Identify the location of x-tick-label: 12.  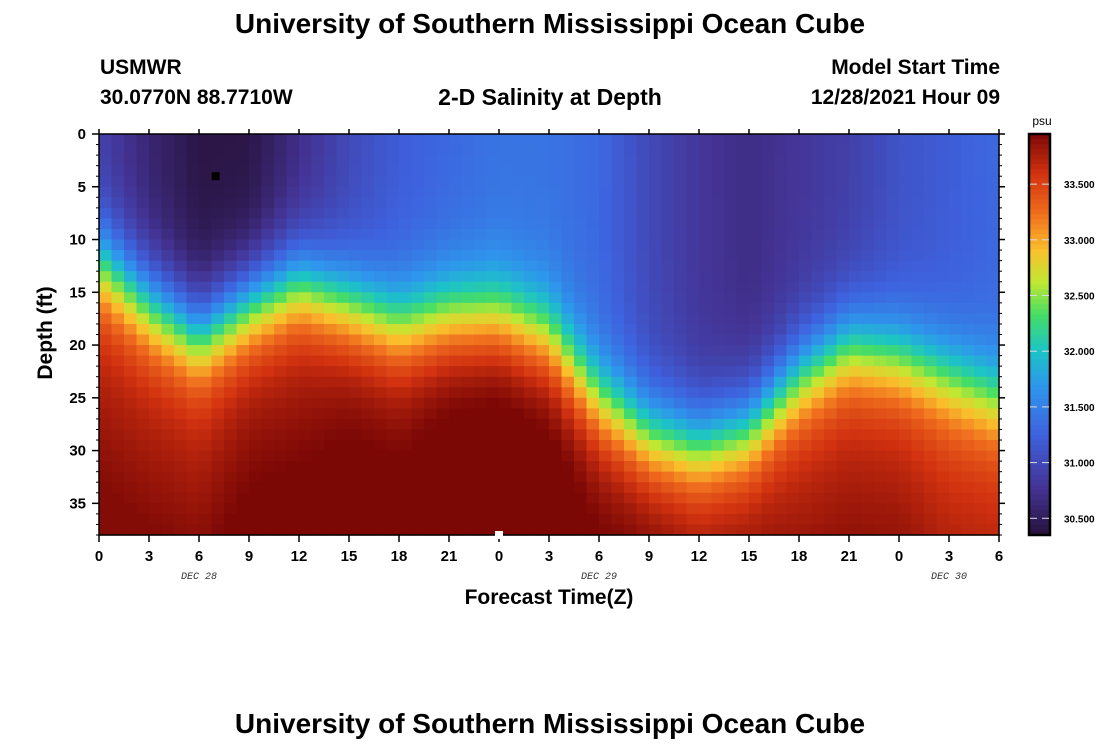
(299, 556).